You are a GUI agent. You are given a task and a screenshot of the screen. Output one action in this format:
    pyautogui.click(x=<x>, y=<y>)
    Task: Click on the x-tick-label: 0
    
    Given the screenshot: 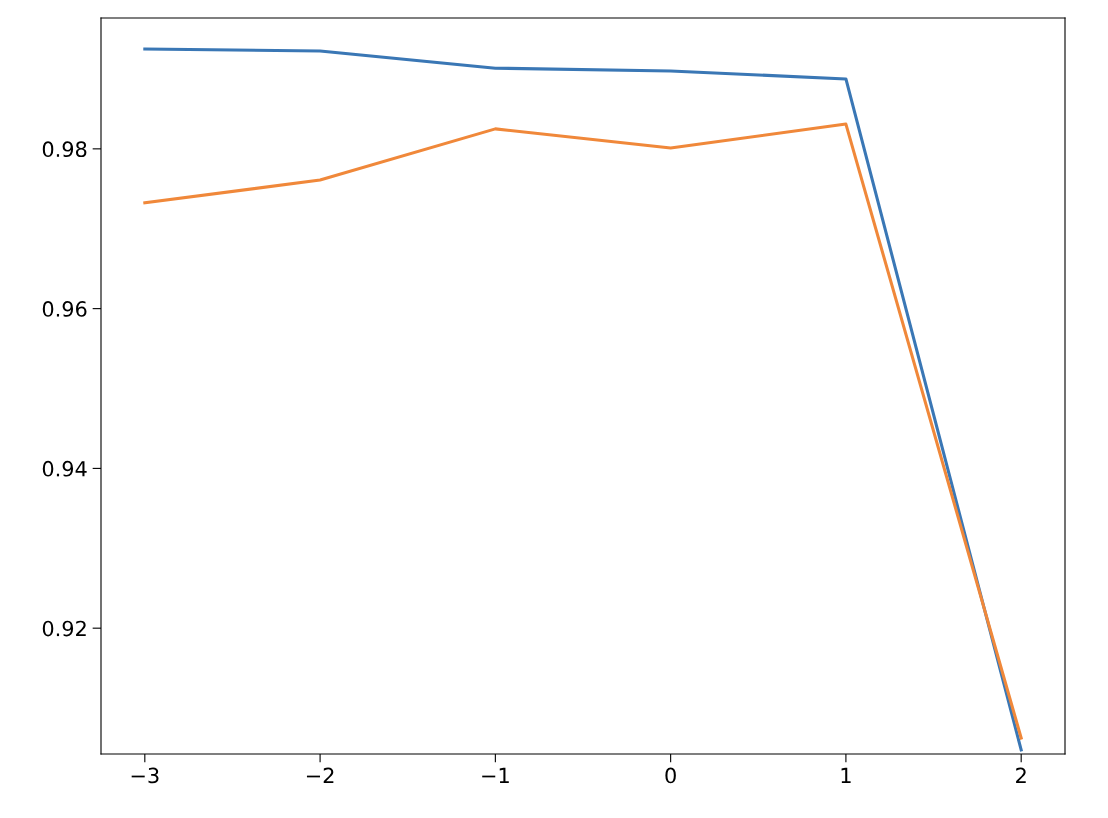 What is the action you would take?
    pyautogui.click(x=670, y=775)
    